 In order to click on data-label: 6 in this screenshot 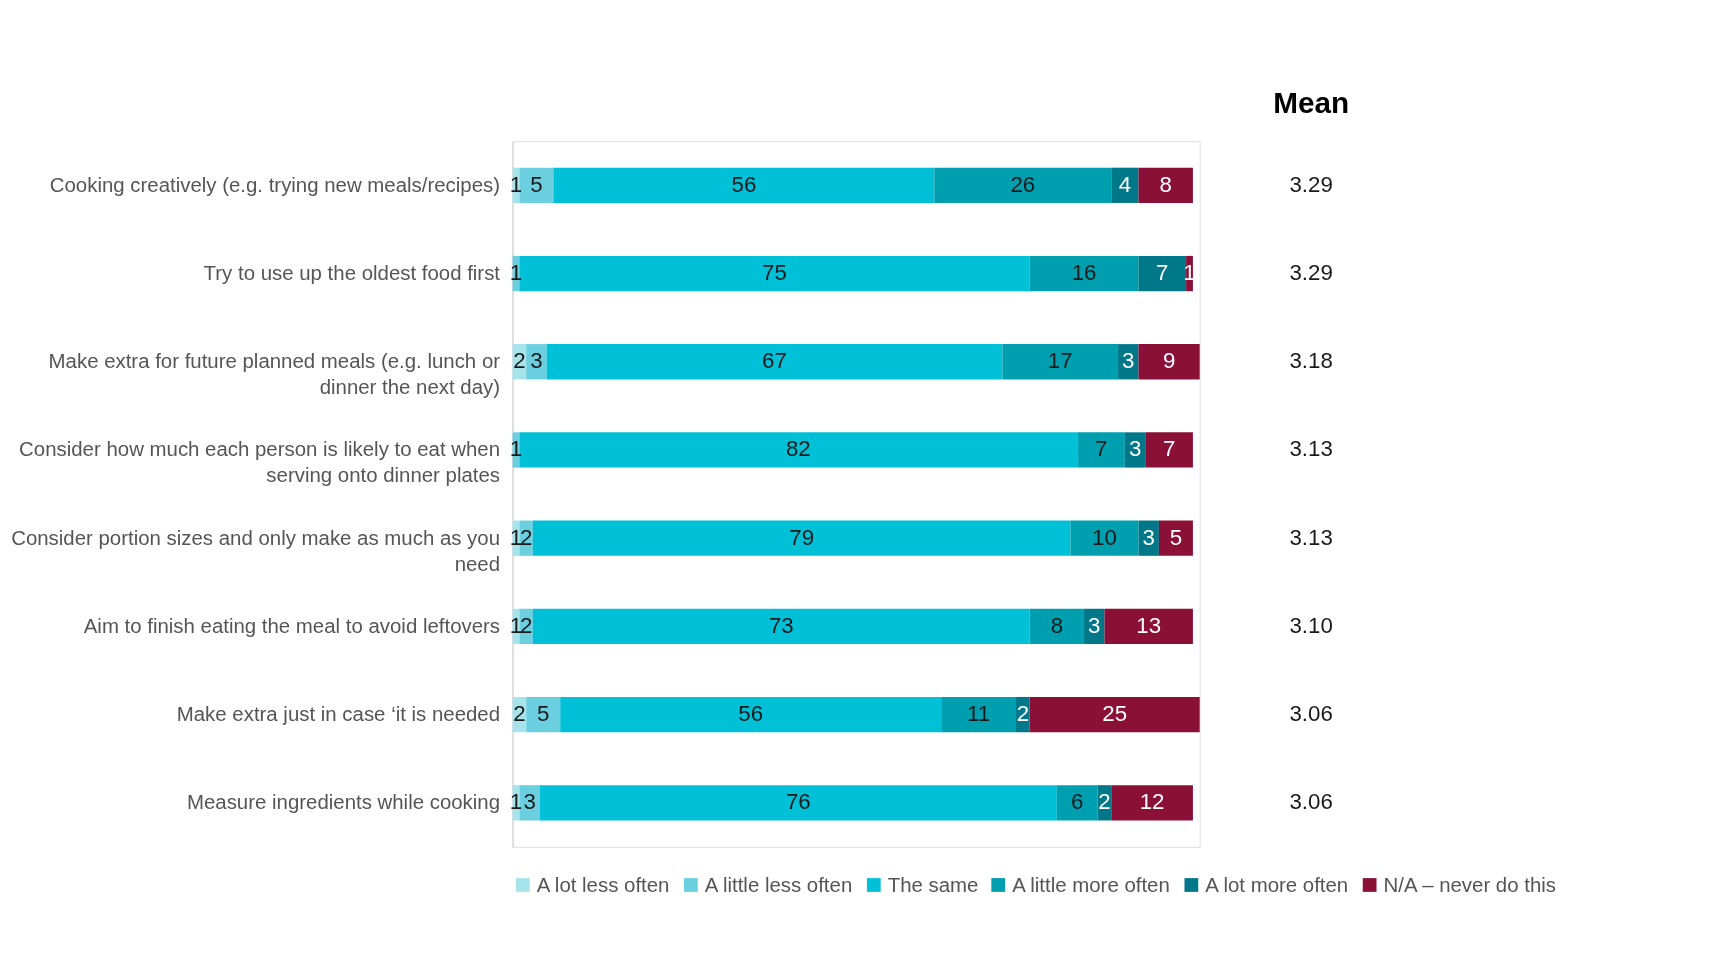, I will do `click(1077, 802)`.